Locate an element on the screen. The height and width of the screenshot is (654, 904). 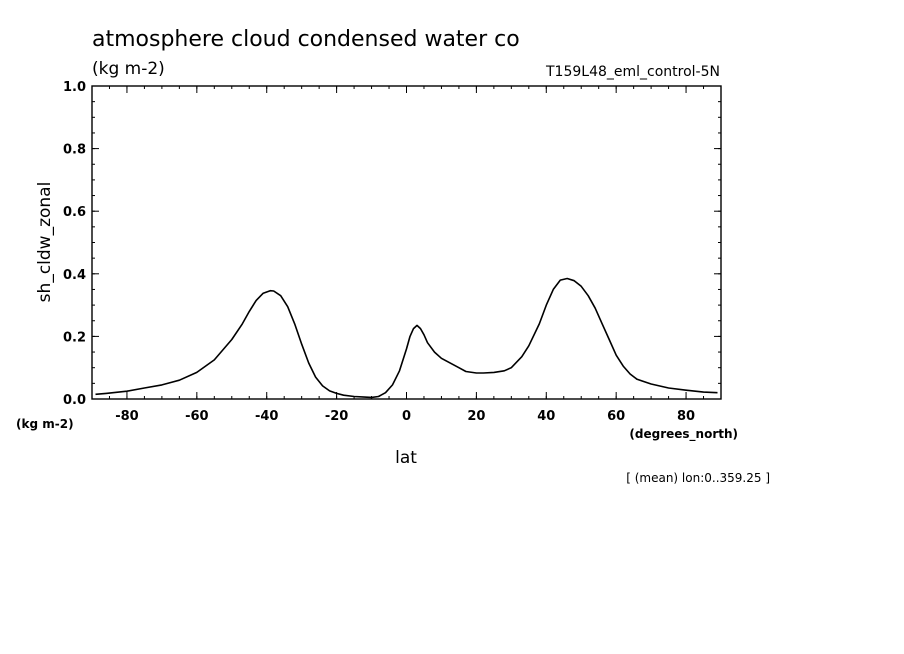
y-axis-title: sh_cldw_zonal is located at coordinates (45, 242).